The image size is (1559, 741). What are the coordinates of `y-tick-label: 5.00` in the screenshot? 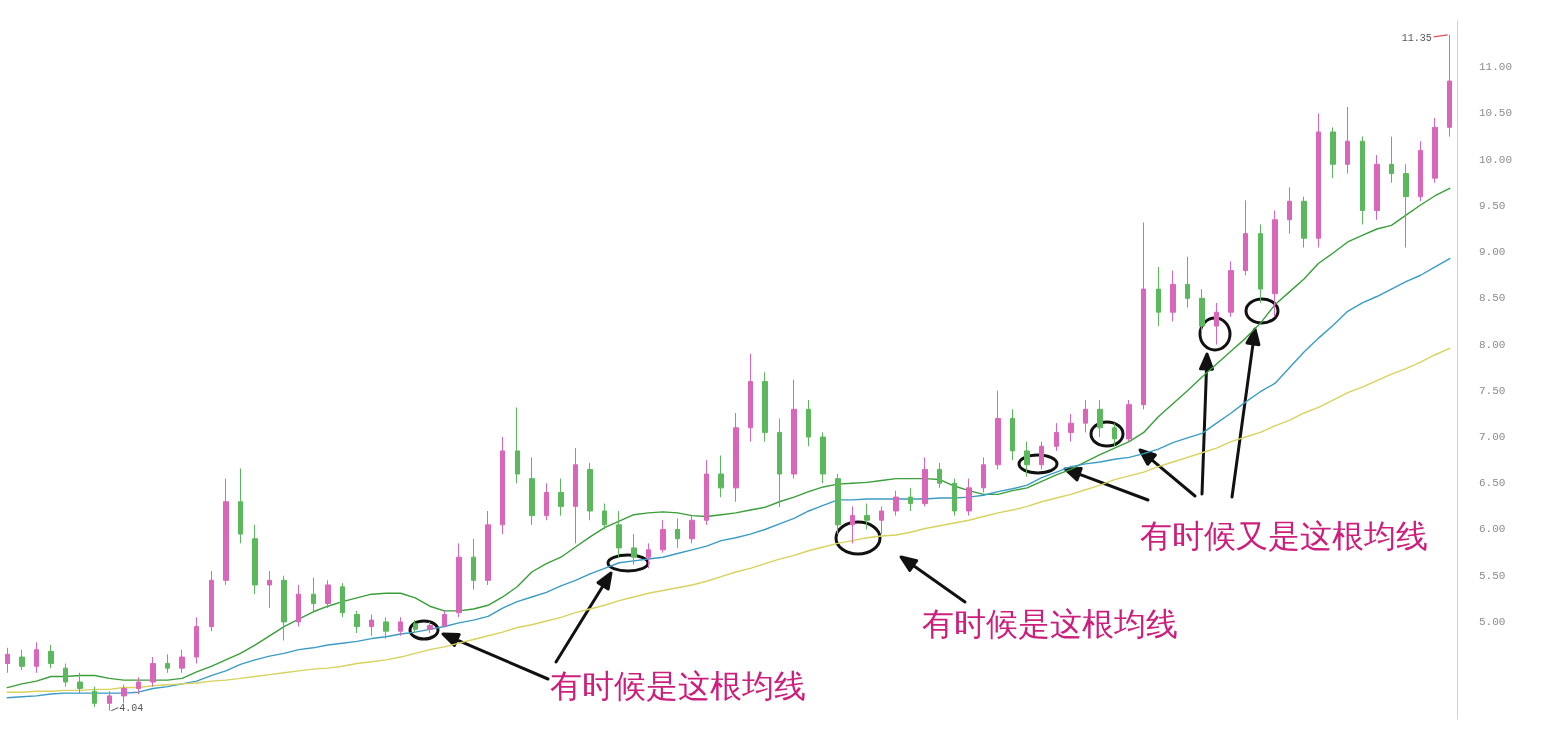 It's located at (1492, 621).